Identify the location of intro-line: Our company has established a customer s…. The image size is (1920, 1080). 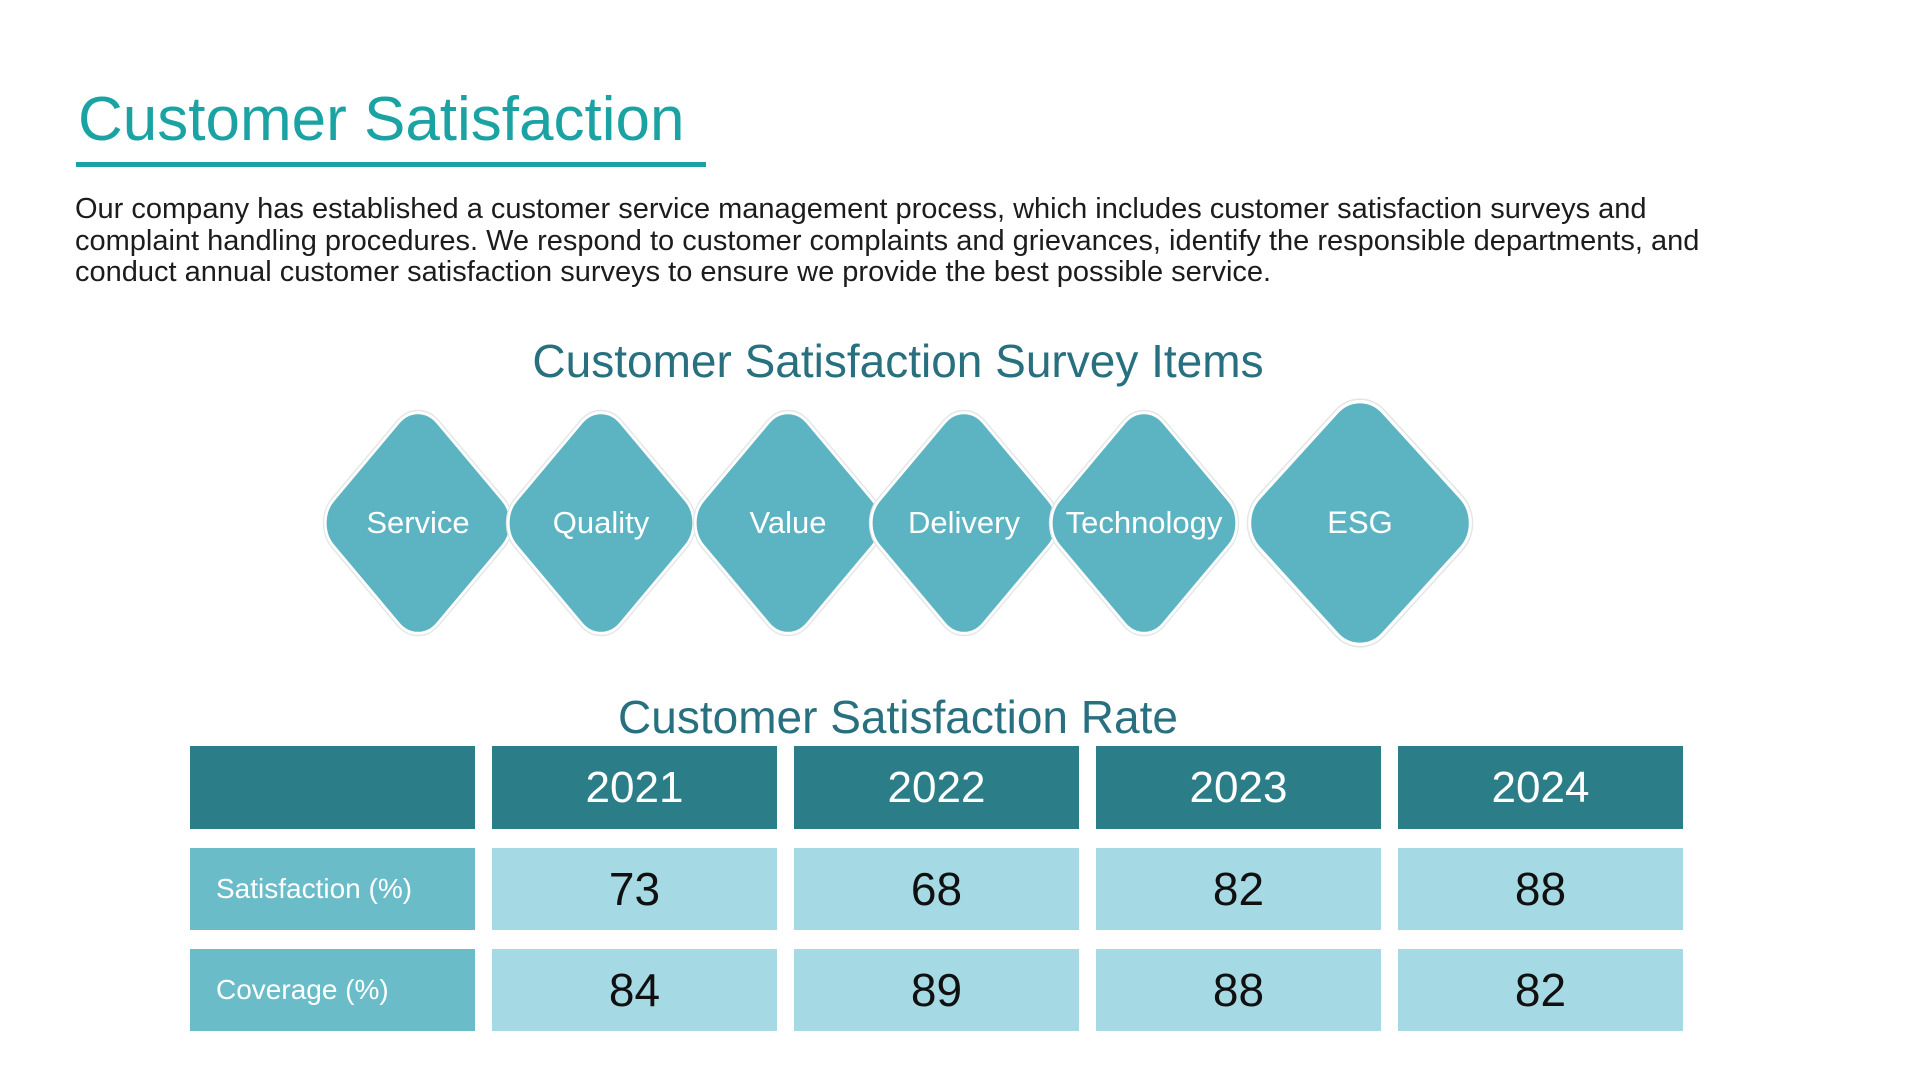
(861, 209).